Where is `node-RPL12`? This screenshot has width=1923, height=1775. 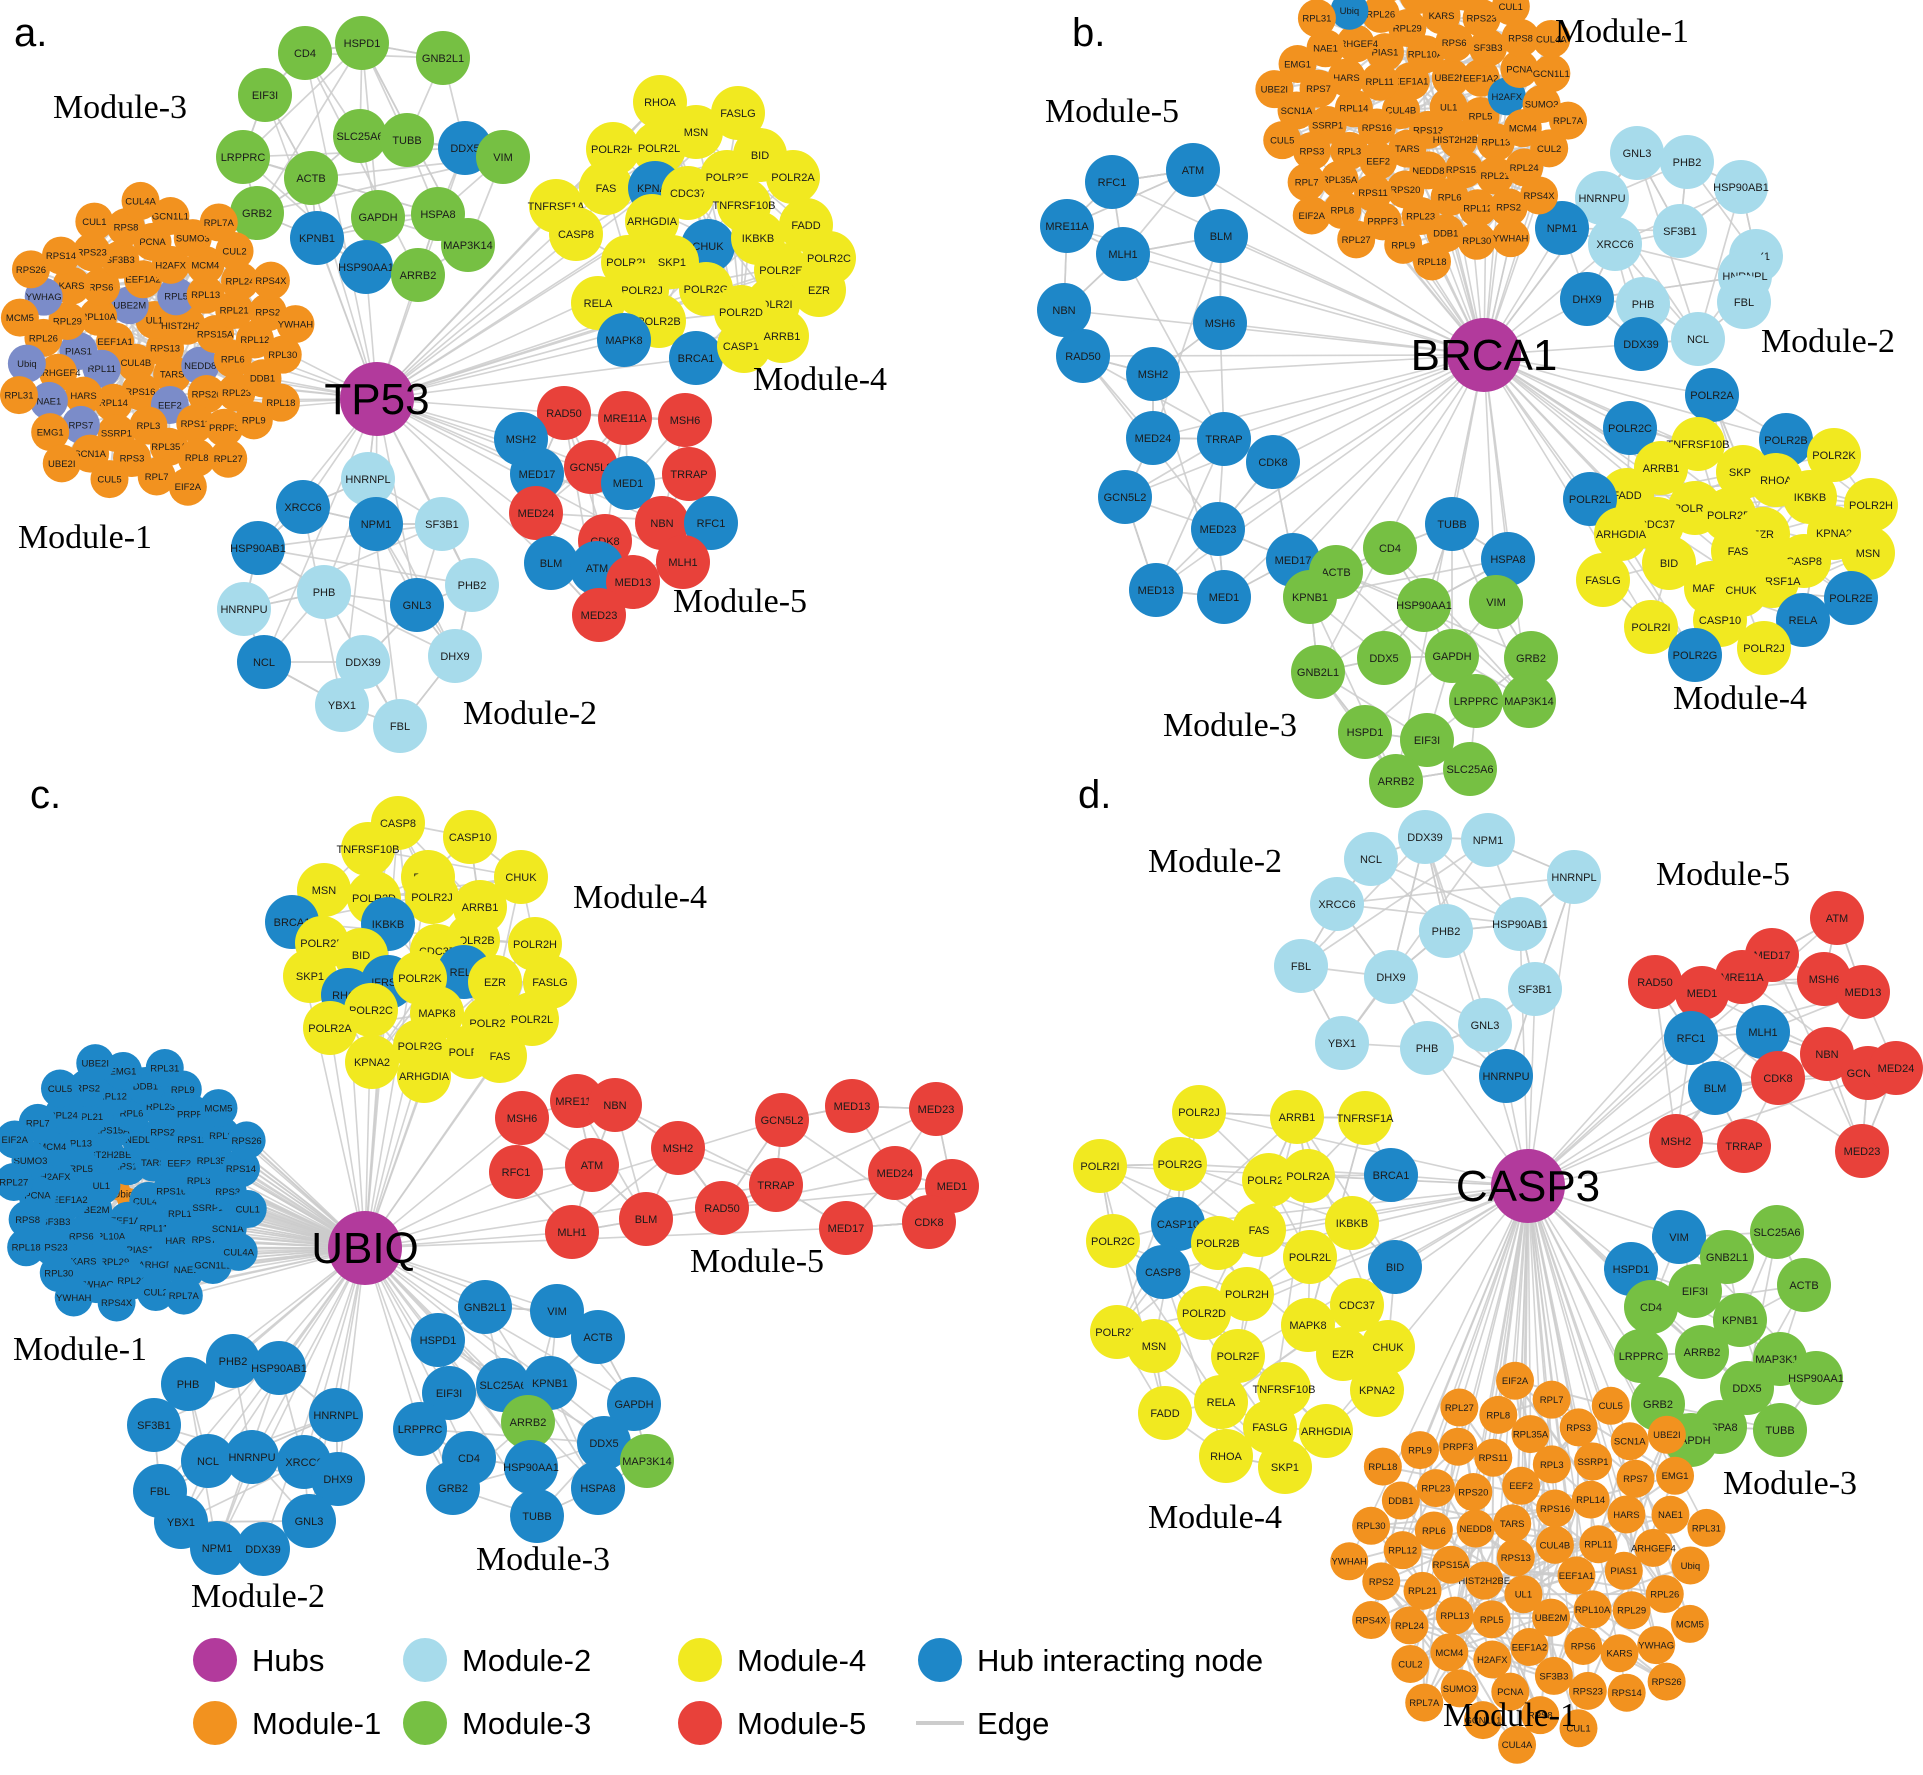 node-RPL12 is located at coordinates (1477, 208).